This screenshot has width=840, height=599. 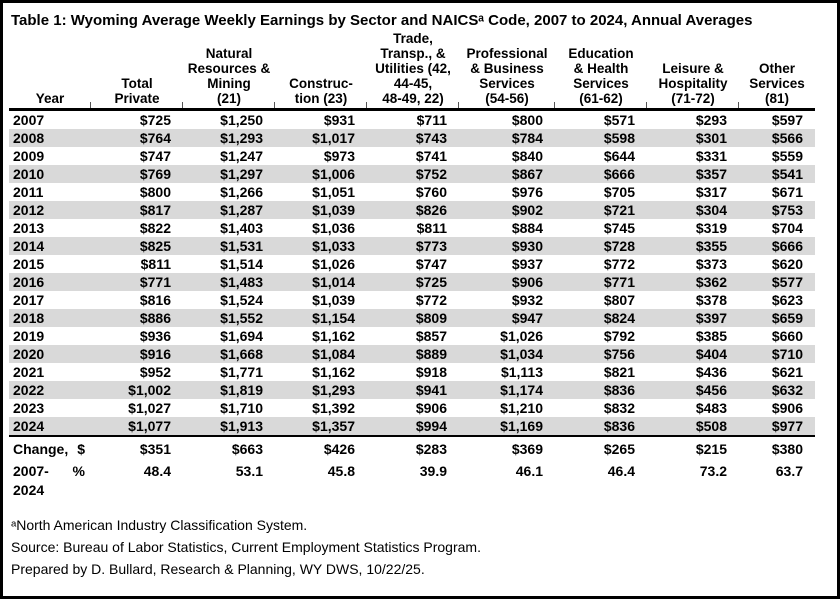 I want to click on value-cell: $436, so click(x=711, y=372).